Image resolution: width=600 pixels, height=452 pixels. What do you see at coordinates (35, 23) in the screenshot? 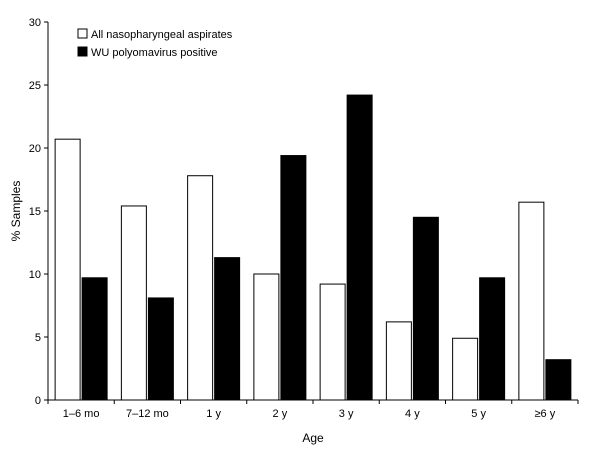
I see `y-tick-label: 30` at bounding box center [35, 23].